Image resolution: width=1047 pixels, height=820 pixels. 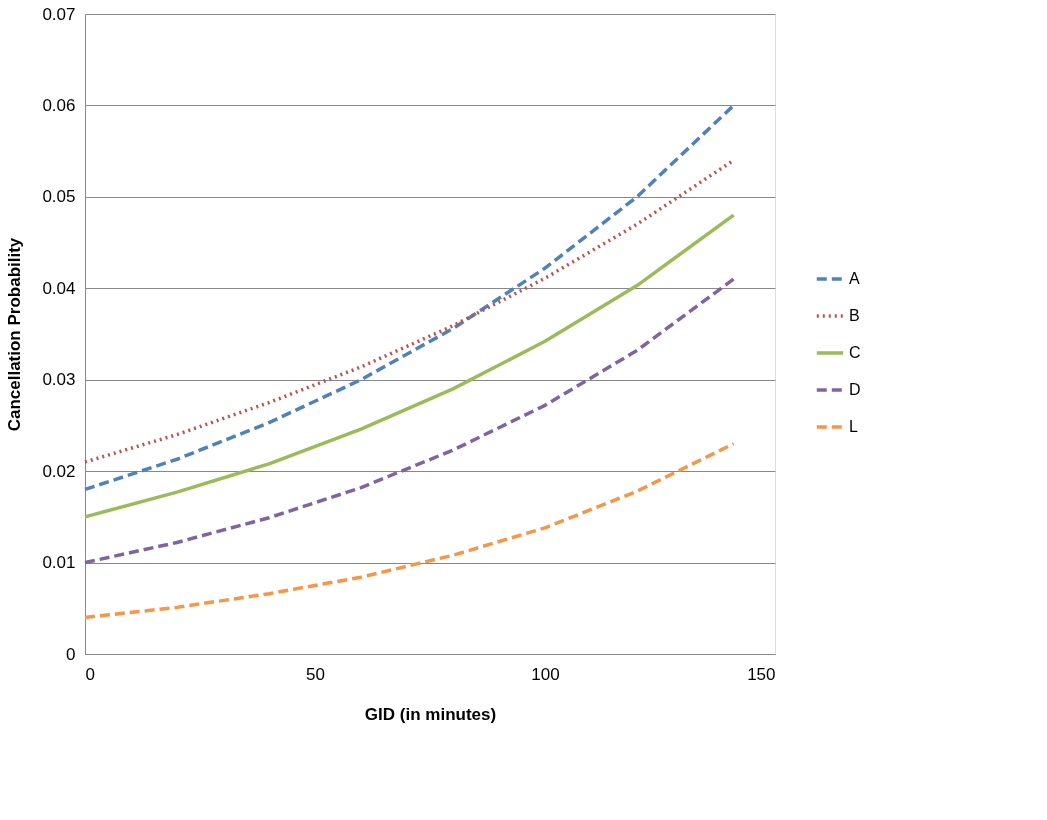 I want to click on x-tick-label: 50, so click(x=315, y=674).